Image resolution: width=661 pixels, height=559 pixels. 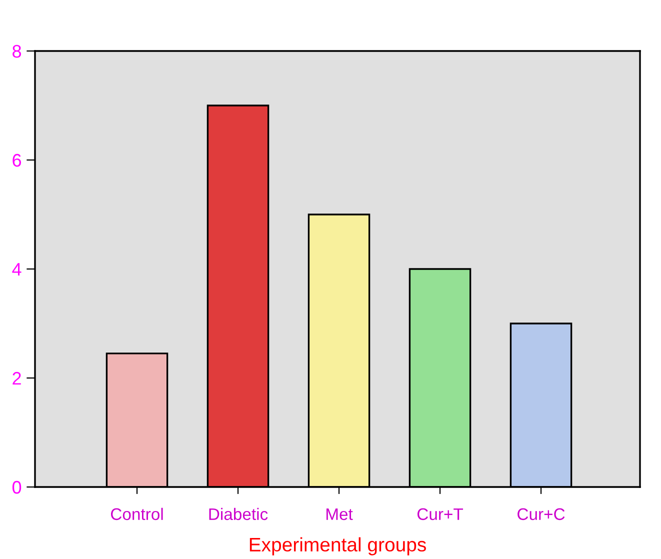 What do you see at coordinates (238, 514) in the screenshot?
I see `x-tick-label: Diabetic` at bounding box center [238, 514].